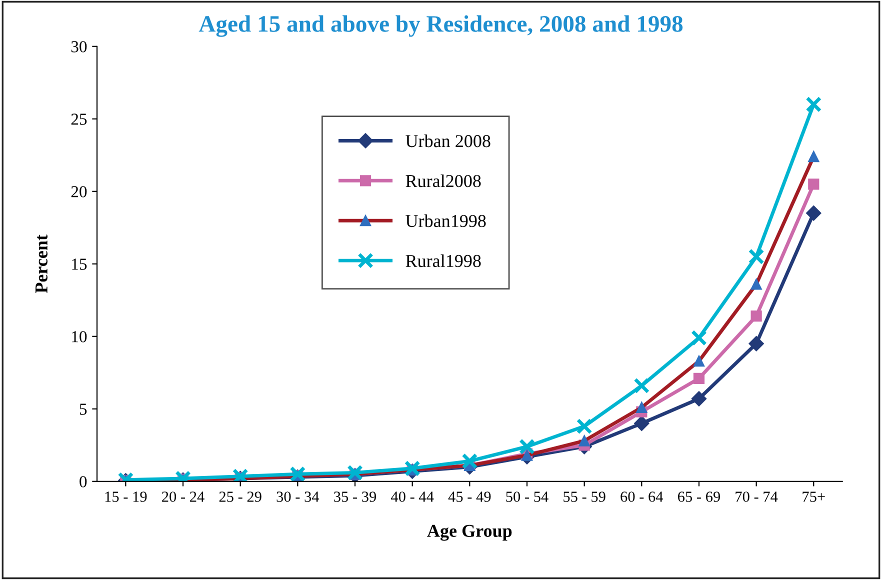 The image size is (882, 580). I want to click on y-axis-title: Percent, so click(42, 264).